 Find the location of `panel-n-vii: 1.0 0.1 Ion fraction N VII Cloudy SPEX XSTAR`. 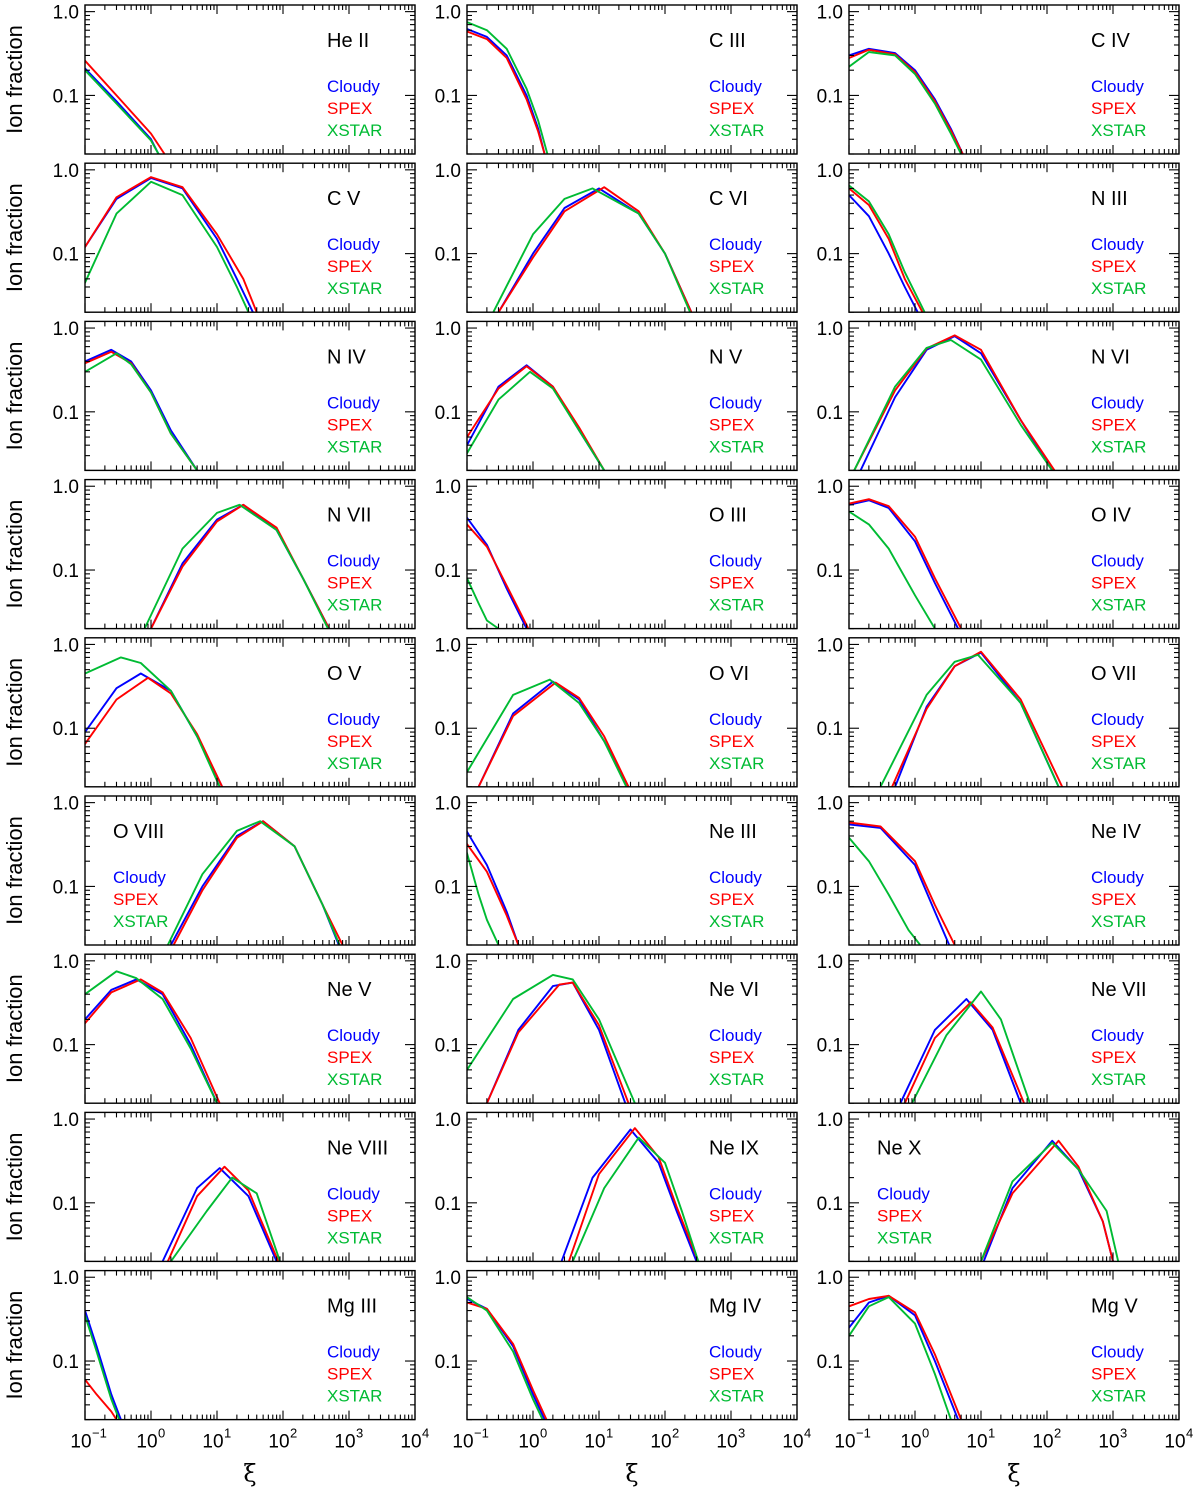

panel-n-vii: 1.0 0.1 Ion fraction N VII Cloudy SPEX XSTAR is located at coordinates (209, 553).